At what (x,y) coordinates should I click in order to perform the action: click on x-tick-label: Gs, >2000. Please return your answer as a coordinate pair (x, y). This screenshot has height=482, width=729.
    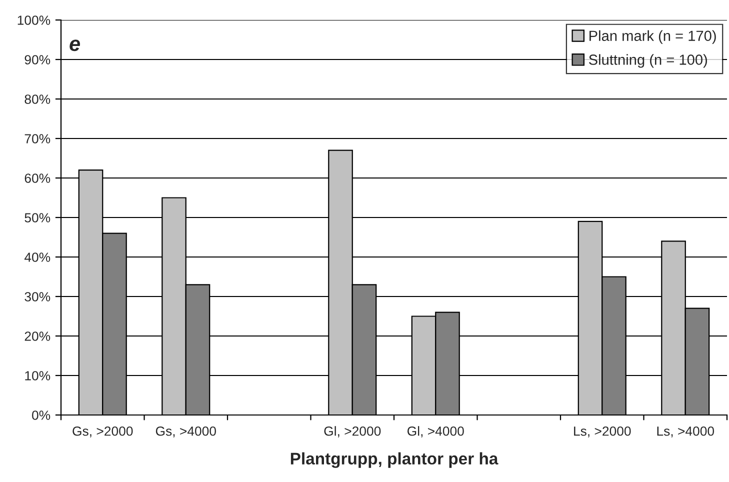
    Looking at the image, I should click on (102, 432).